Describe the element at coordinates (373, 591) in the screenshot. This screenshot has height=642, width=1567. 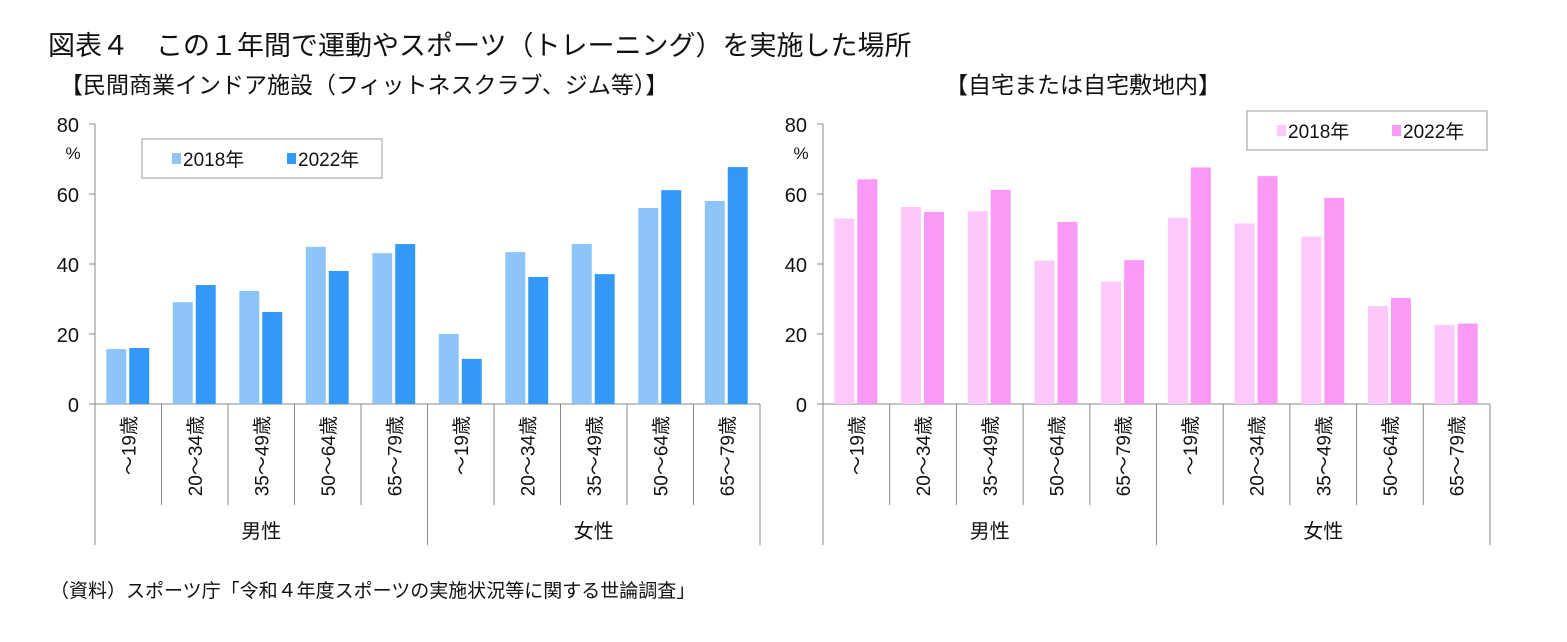
I see `source-note: （資料）スポーツ庁「令和４年度スポーツの実施状況等に関する世論調査」` at that location.